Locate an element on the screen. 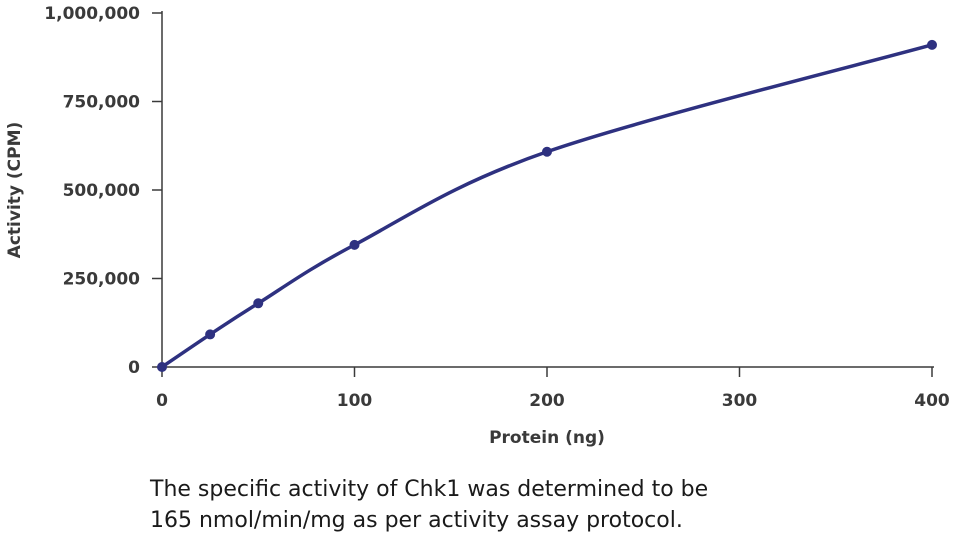  y-tick-label: 0 is located at coordinates (134, 368).